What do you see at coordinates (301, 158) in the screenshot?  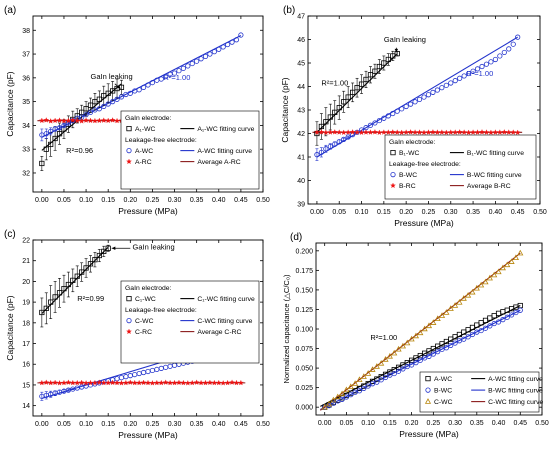 I see `y-tick-label: 41` at bounding box center [301, 158].